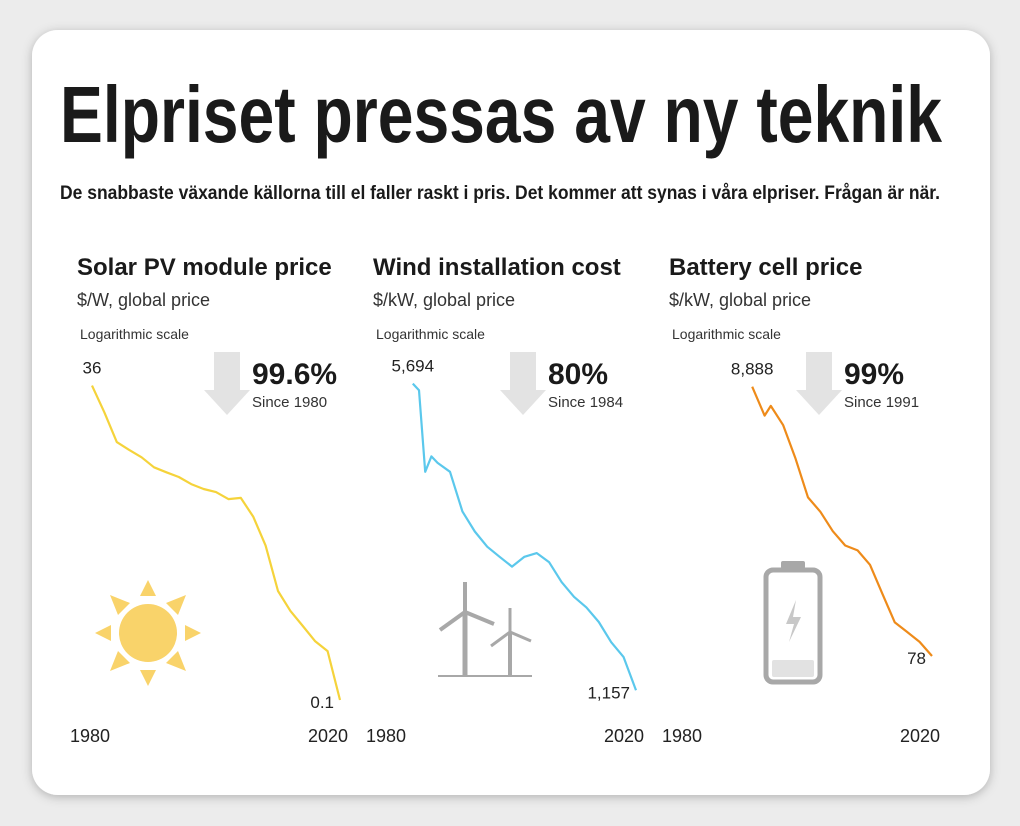  What do you see at coordinates (608, 692) in the screenshot?
I see `value-label: 1,157` at bounding box center [608, 692].